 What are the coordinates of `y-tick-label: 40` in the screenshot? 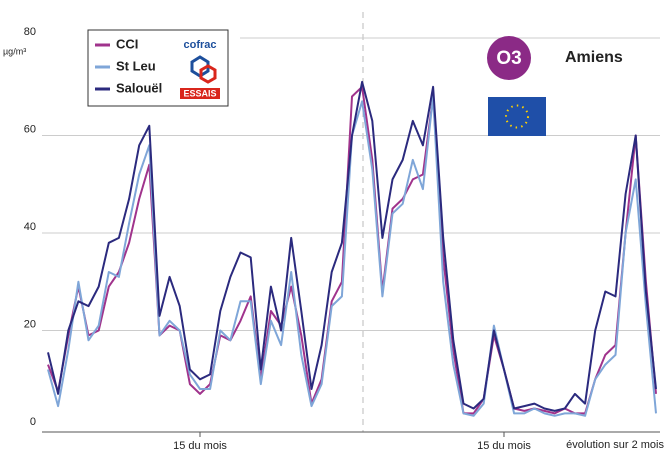 It's located at (30, 227).